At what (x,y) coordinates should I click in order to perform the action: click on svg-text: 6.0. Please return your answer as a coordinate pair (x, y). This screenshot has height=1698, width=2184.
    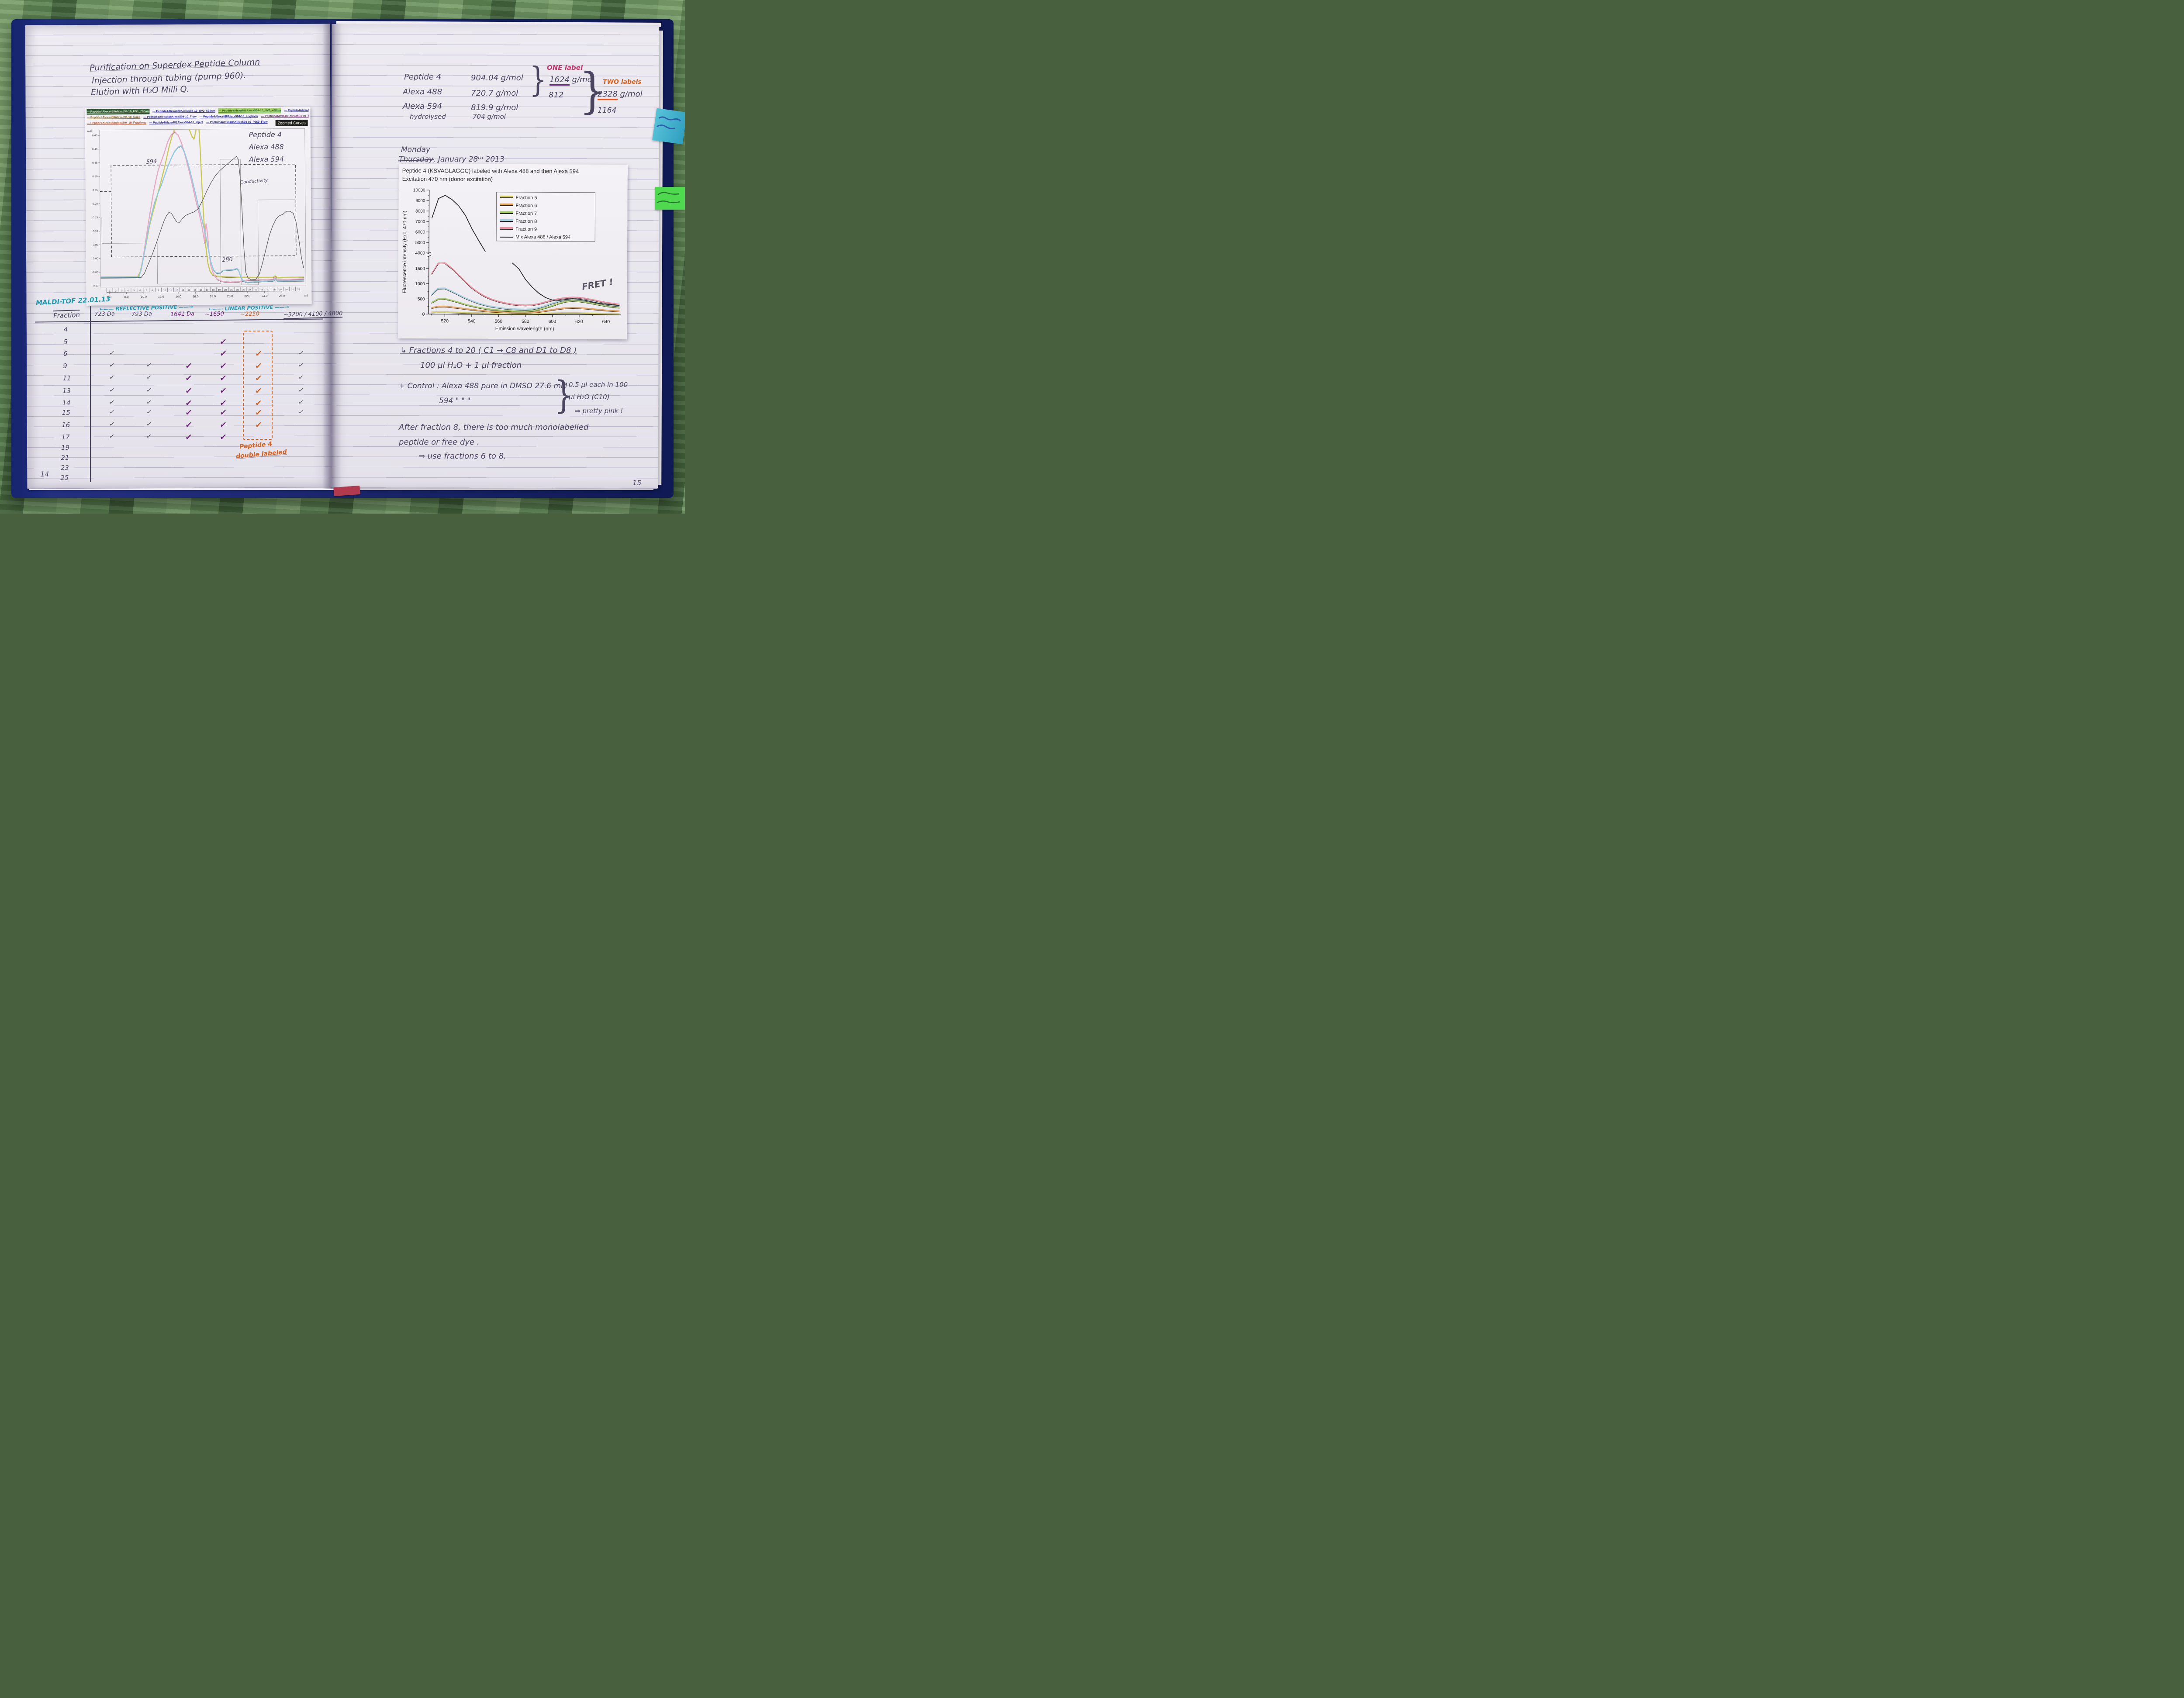
    Looking at the image, I should click on (109, 297).